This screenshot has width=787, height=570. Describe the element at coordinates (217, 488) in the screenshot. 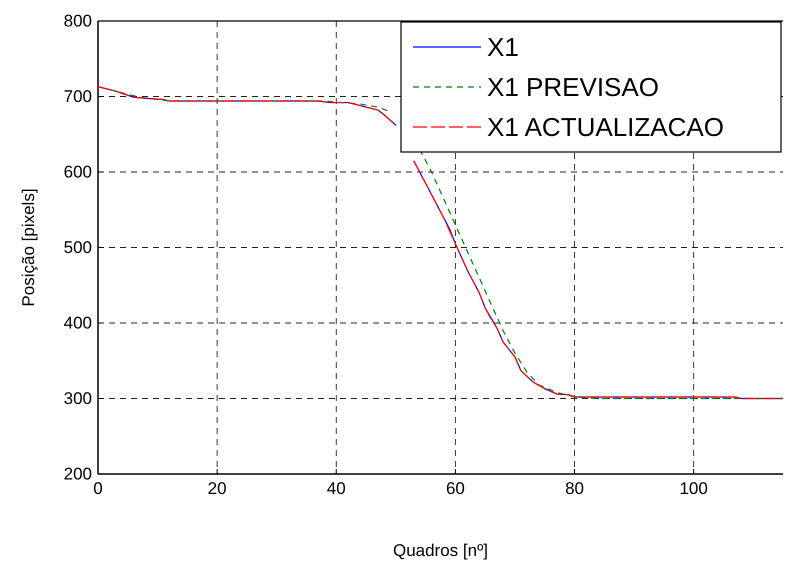

I see `x-tick-label: 20` at that location.